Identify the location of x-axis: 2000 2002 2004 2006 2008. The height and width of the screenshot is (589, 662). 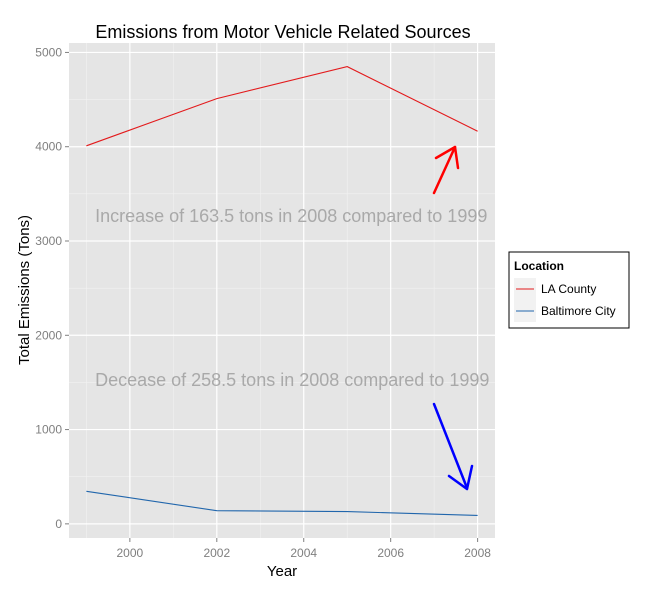
(304, 549).